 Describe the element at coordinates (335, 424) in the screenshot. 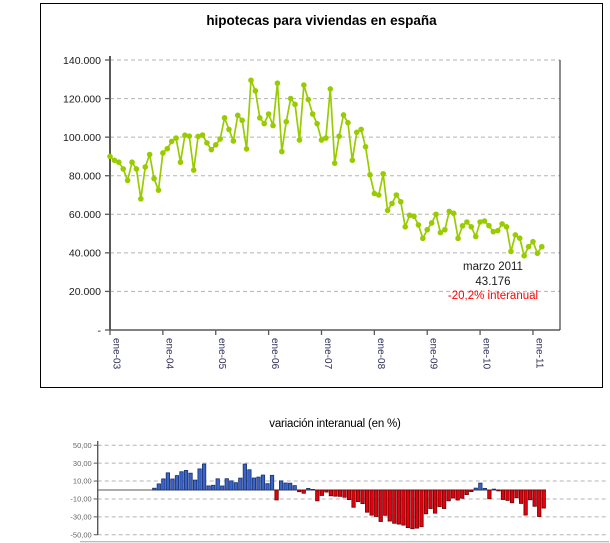

I see `variacion-chart-title: variación interanual (en %)` at that location.